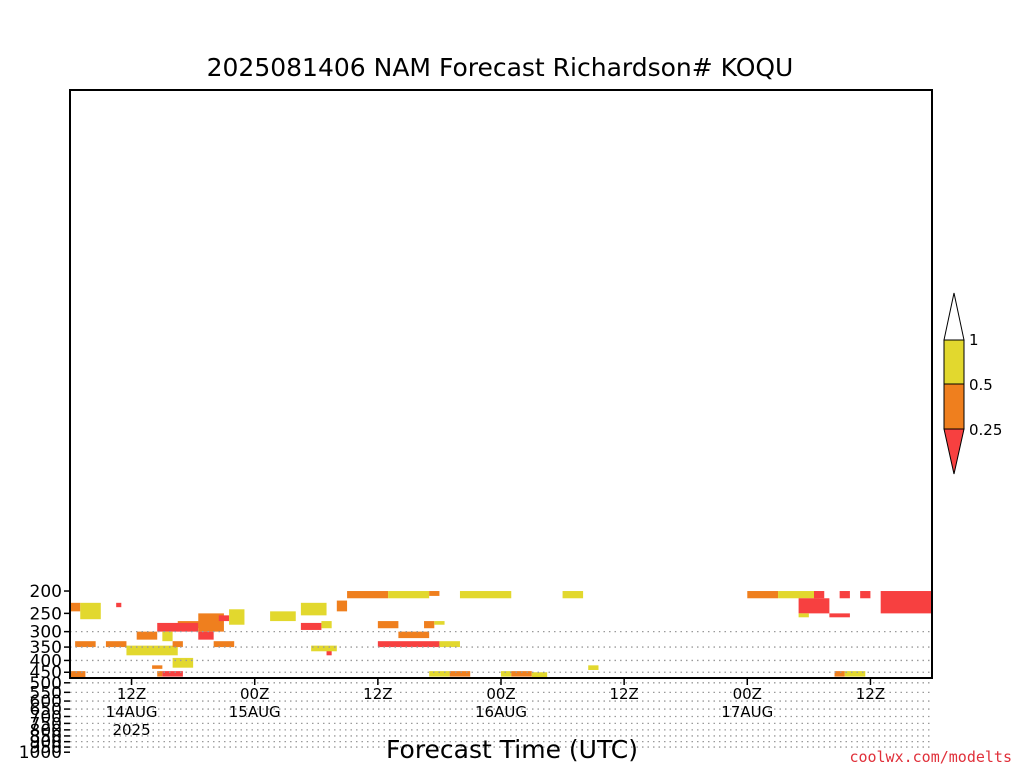  Describe the element at coordinates (46, 614) in the screenshot. I see `y-tick-label: 250` at that location.